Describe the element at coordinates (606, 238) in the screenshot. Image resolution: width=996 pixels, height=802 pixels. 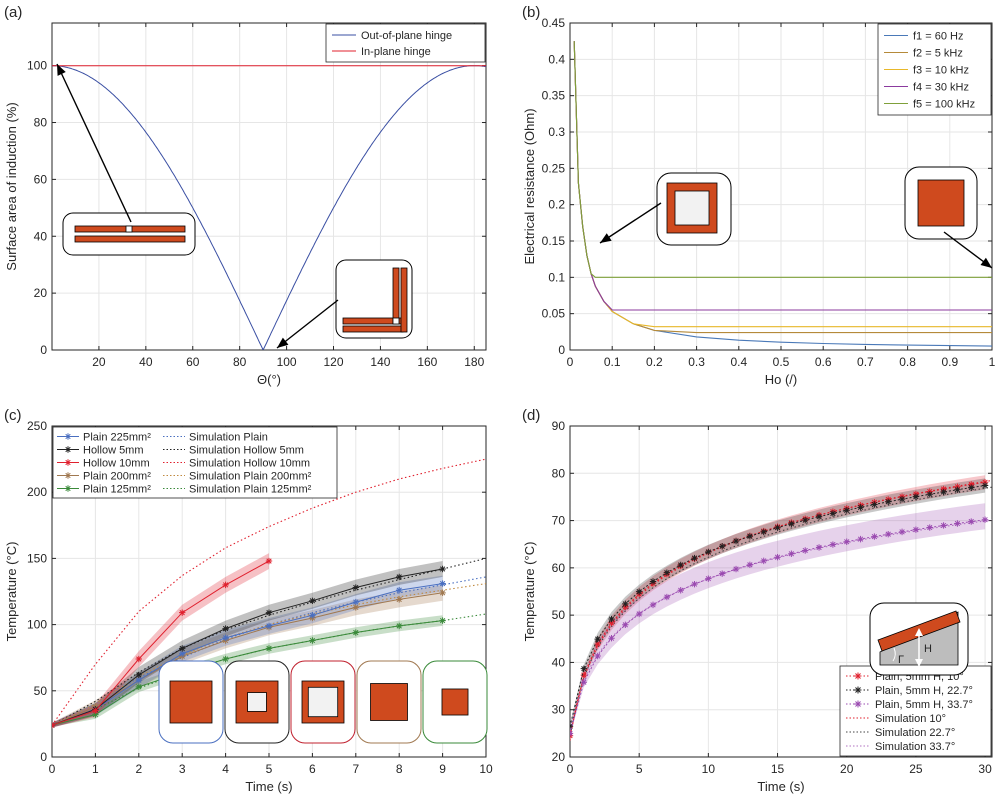
I see `arrow-hollow-head` at that location.